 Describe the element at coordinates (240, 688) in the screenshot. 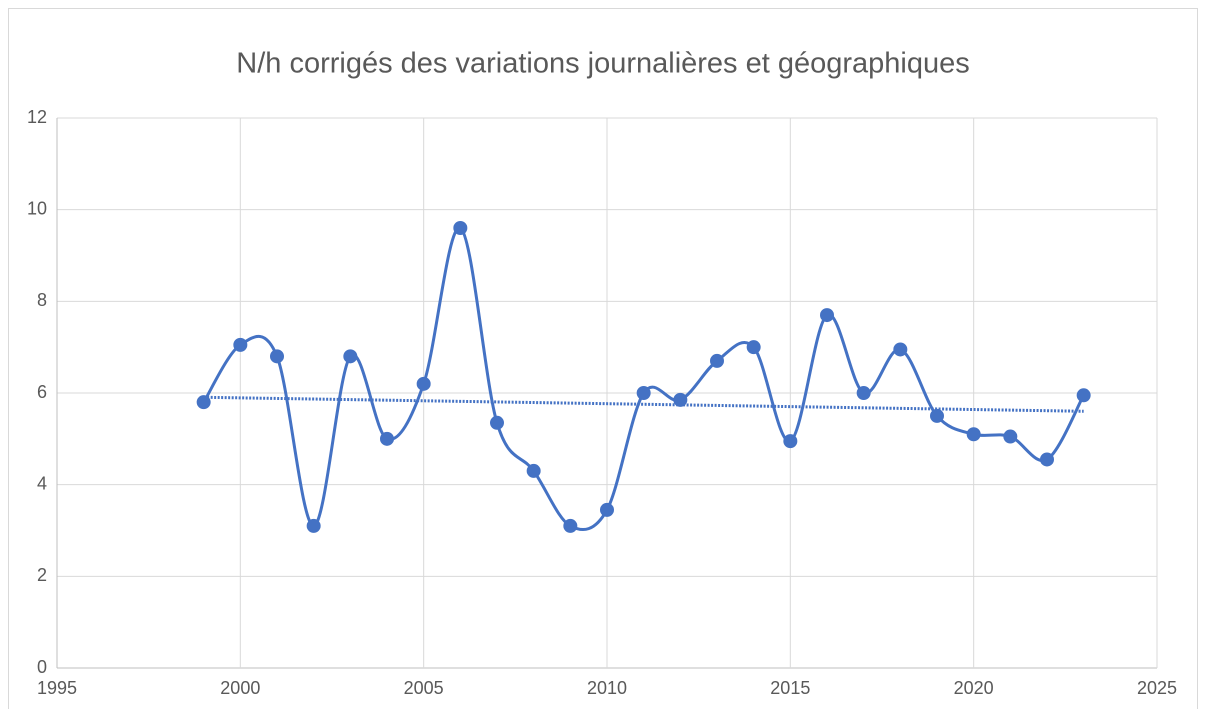

I see `x-tick-label: 2000` at that location.